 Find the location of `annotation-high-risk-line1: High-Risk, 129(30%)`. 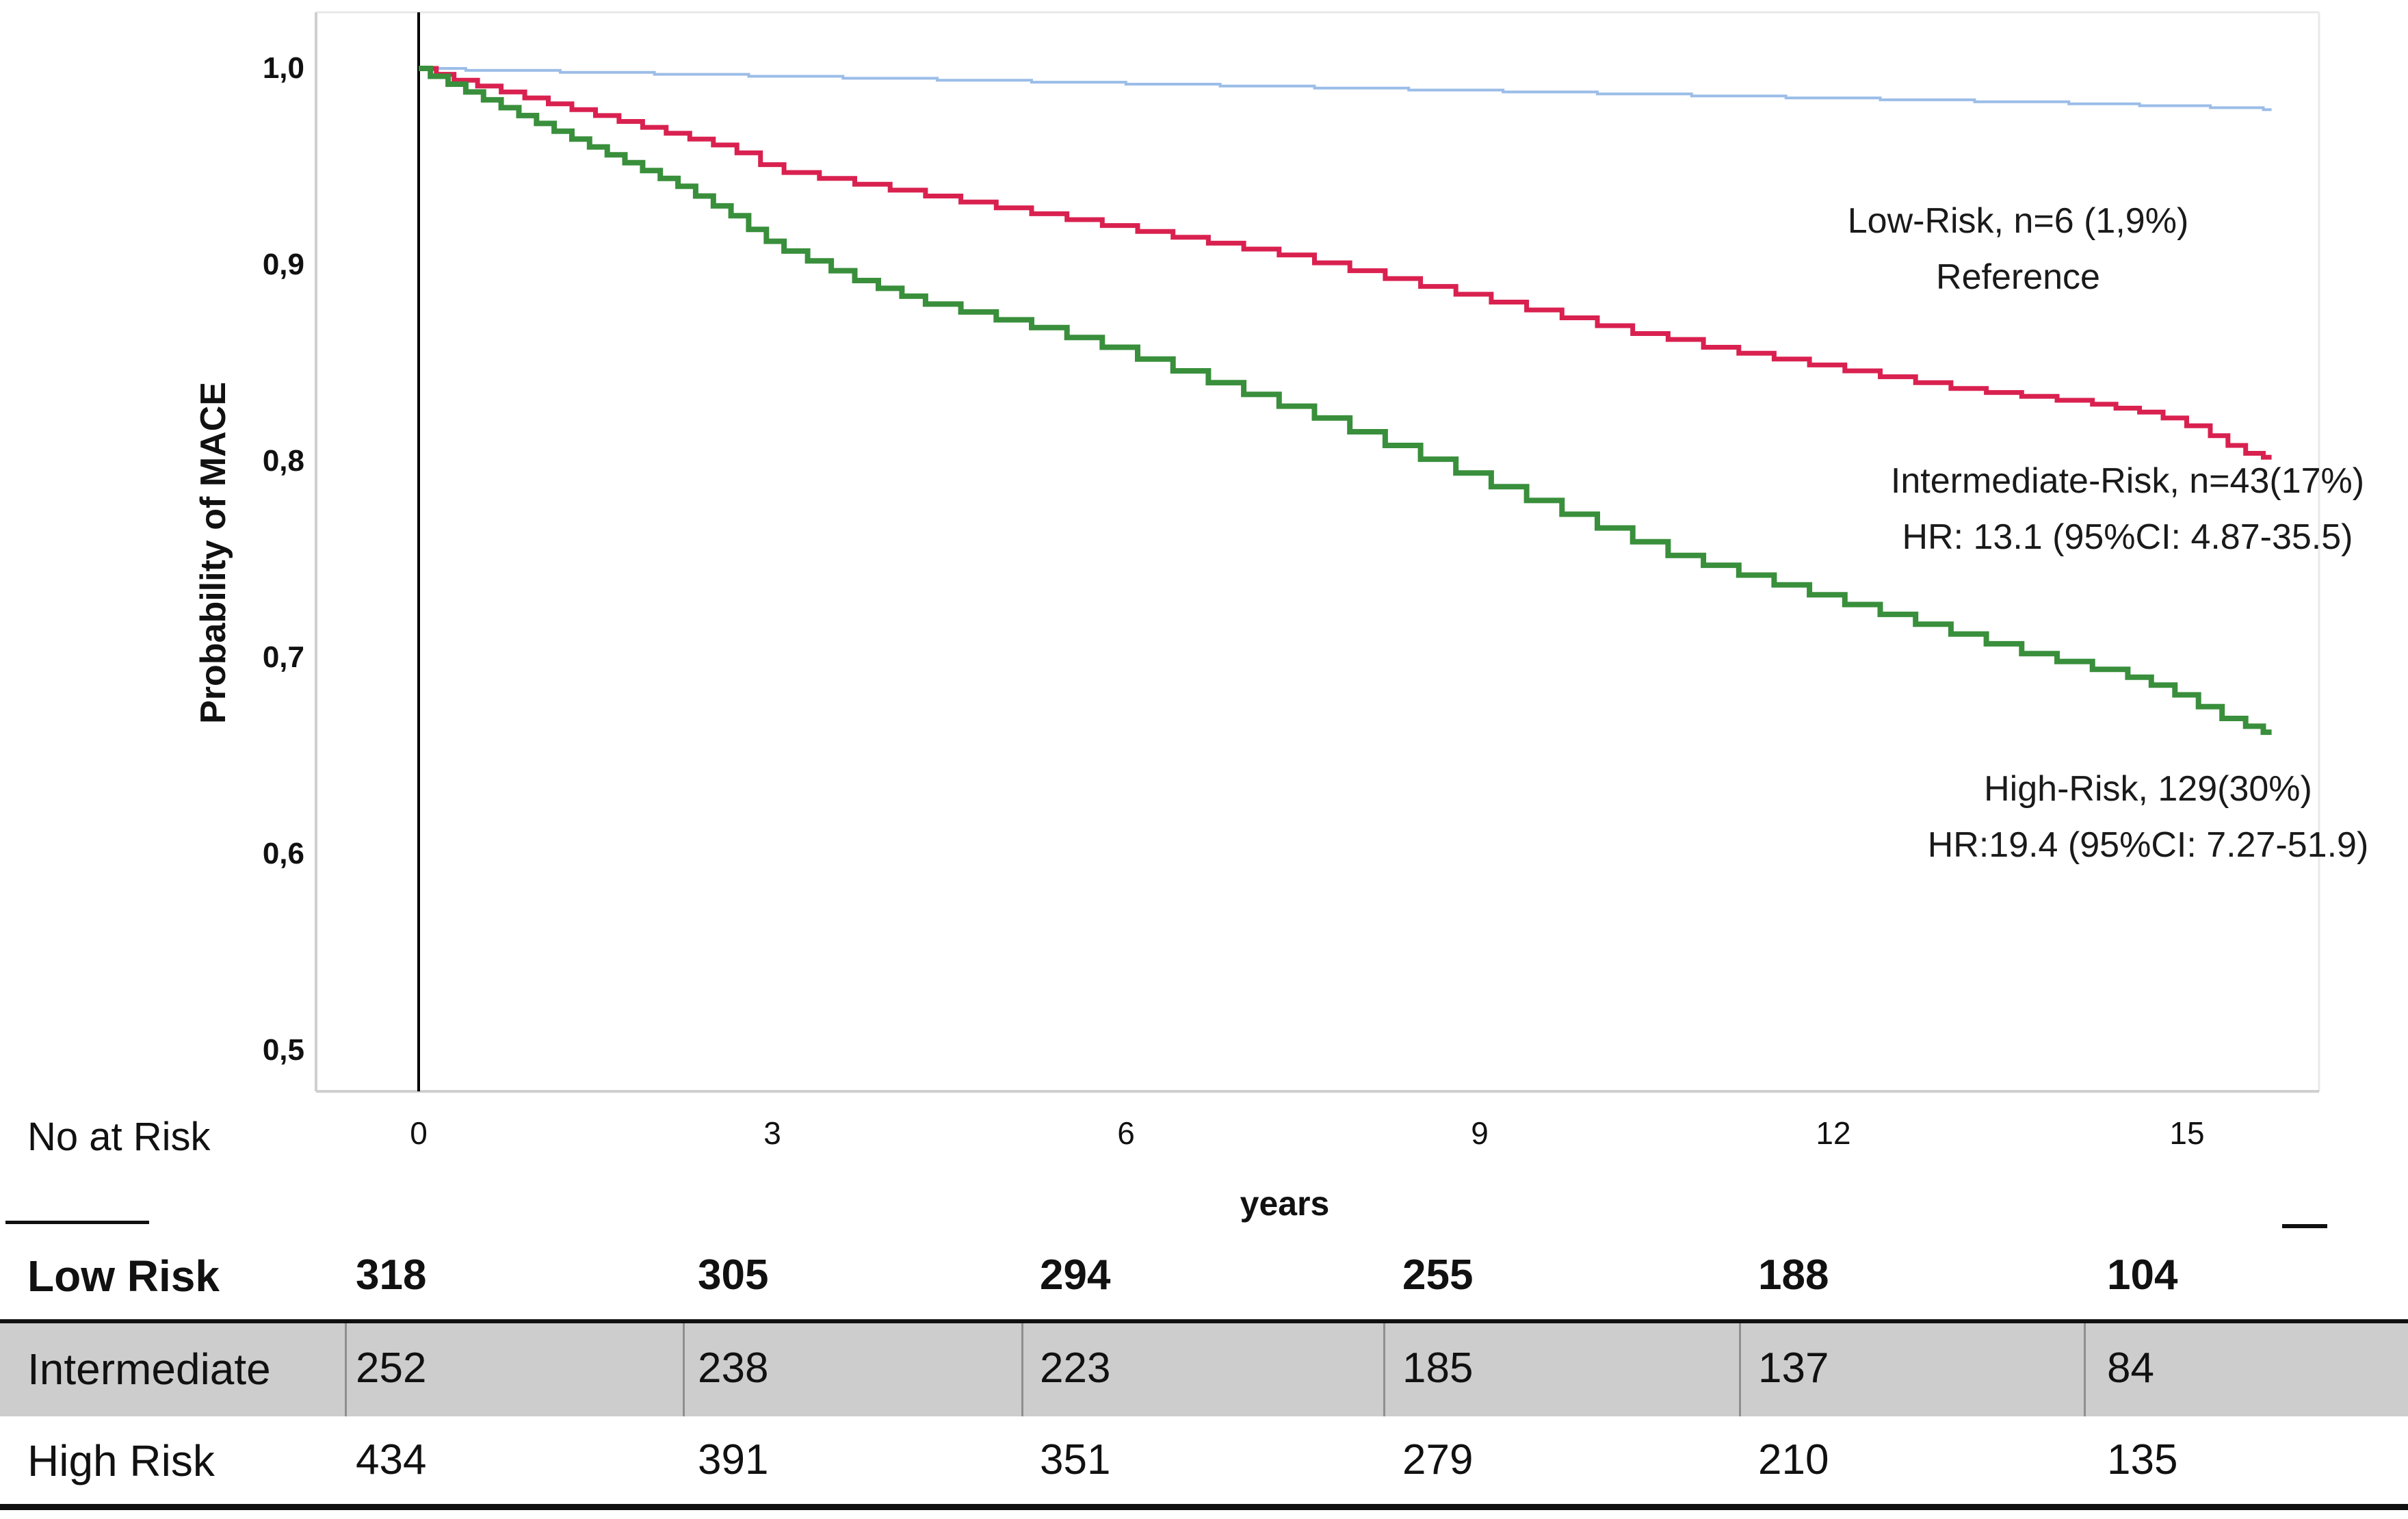

annotation-high-risk-line1: High-Risk, 129(30%) is located at coordinates (2148, 789).